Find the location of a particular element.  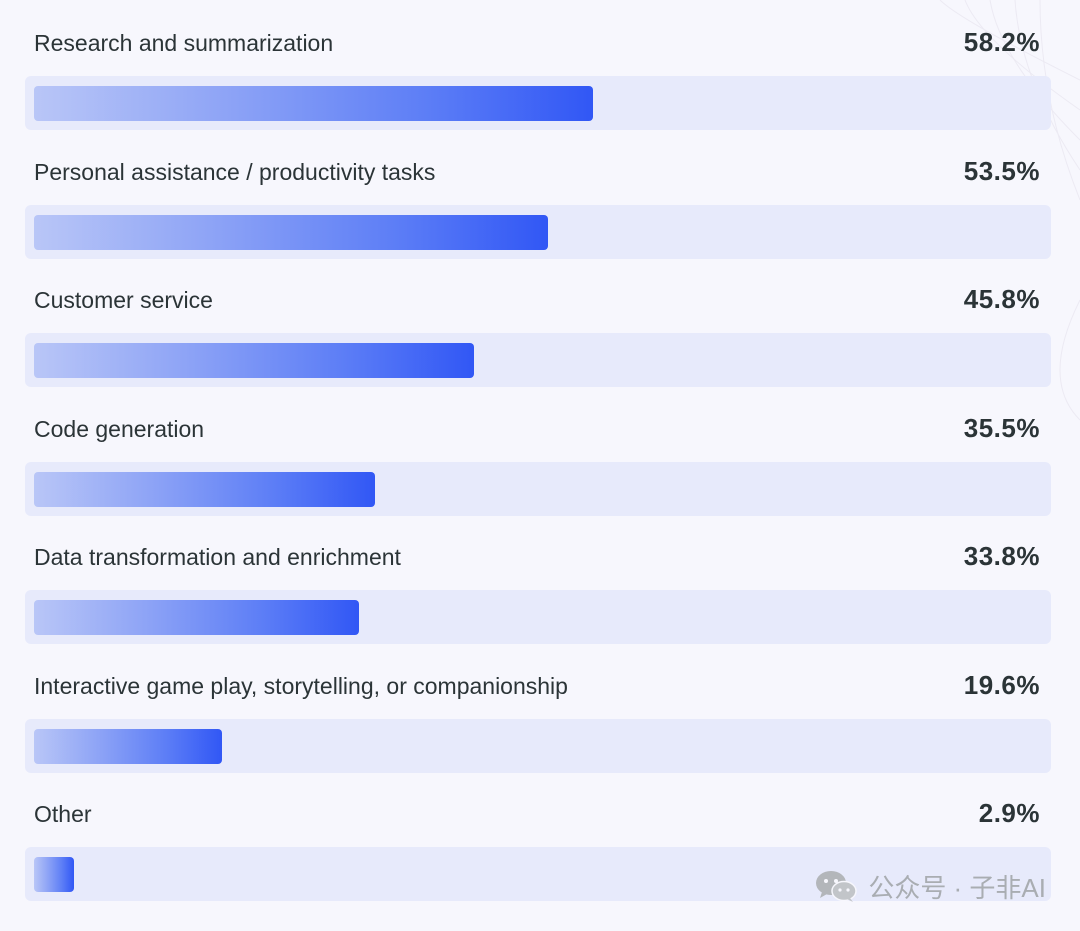

category-label: Personal assistance / productivity tasks is located at coordinates (235, 171).